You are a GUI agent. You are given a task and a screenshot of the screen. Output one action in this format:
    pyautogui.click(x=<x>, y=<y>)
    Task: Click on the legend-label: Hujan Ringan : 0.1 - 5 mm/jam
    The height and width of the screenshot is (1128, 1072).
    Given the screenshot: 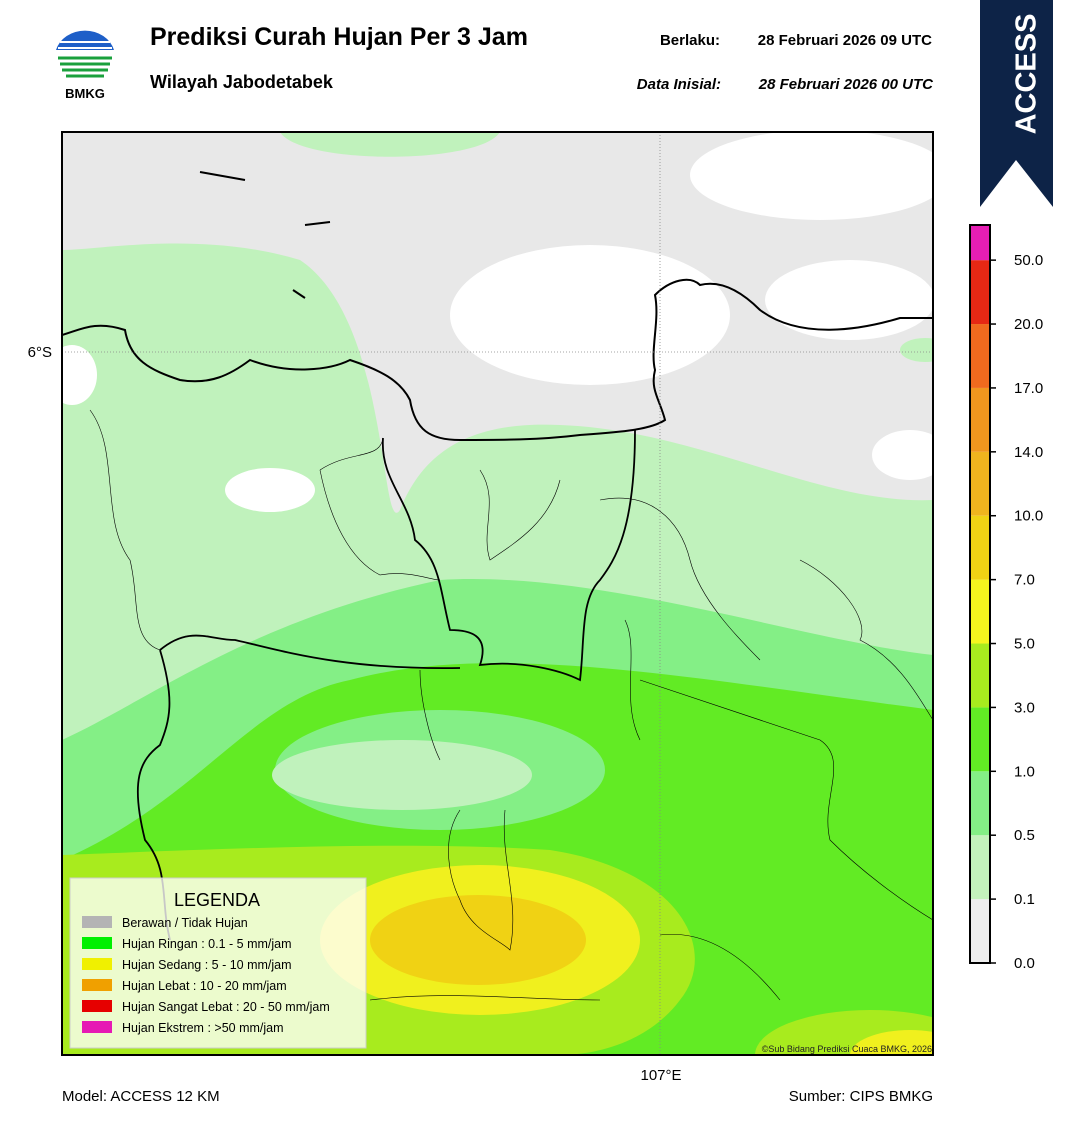 What is the action you would take?
    pyautogui.click(x=207, y=944)
    